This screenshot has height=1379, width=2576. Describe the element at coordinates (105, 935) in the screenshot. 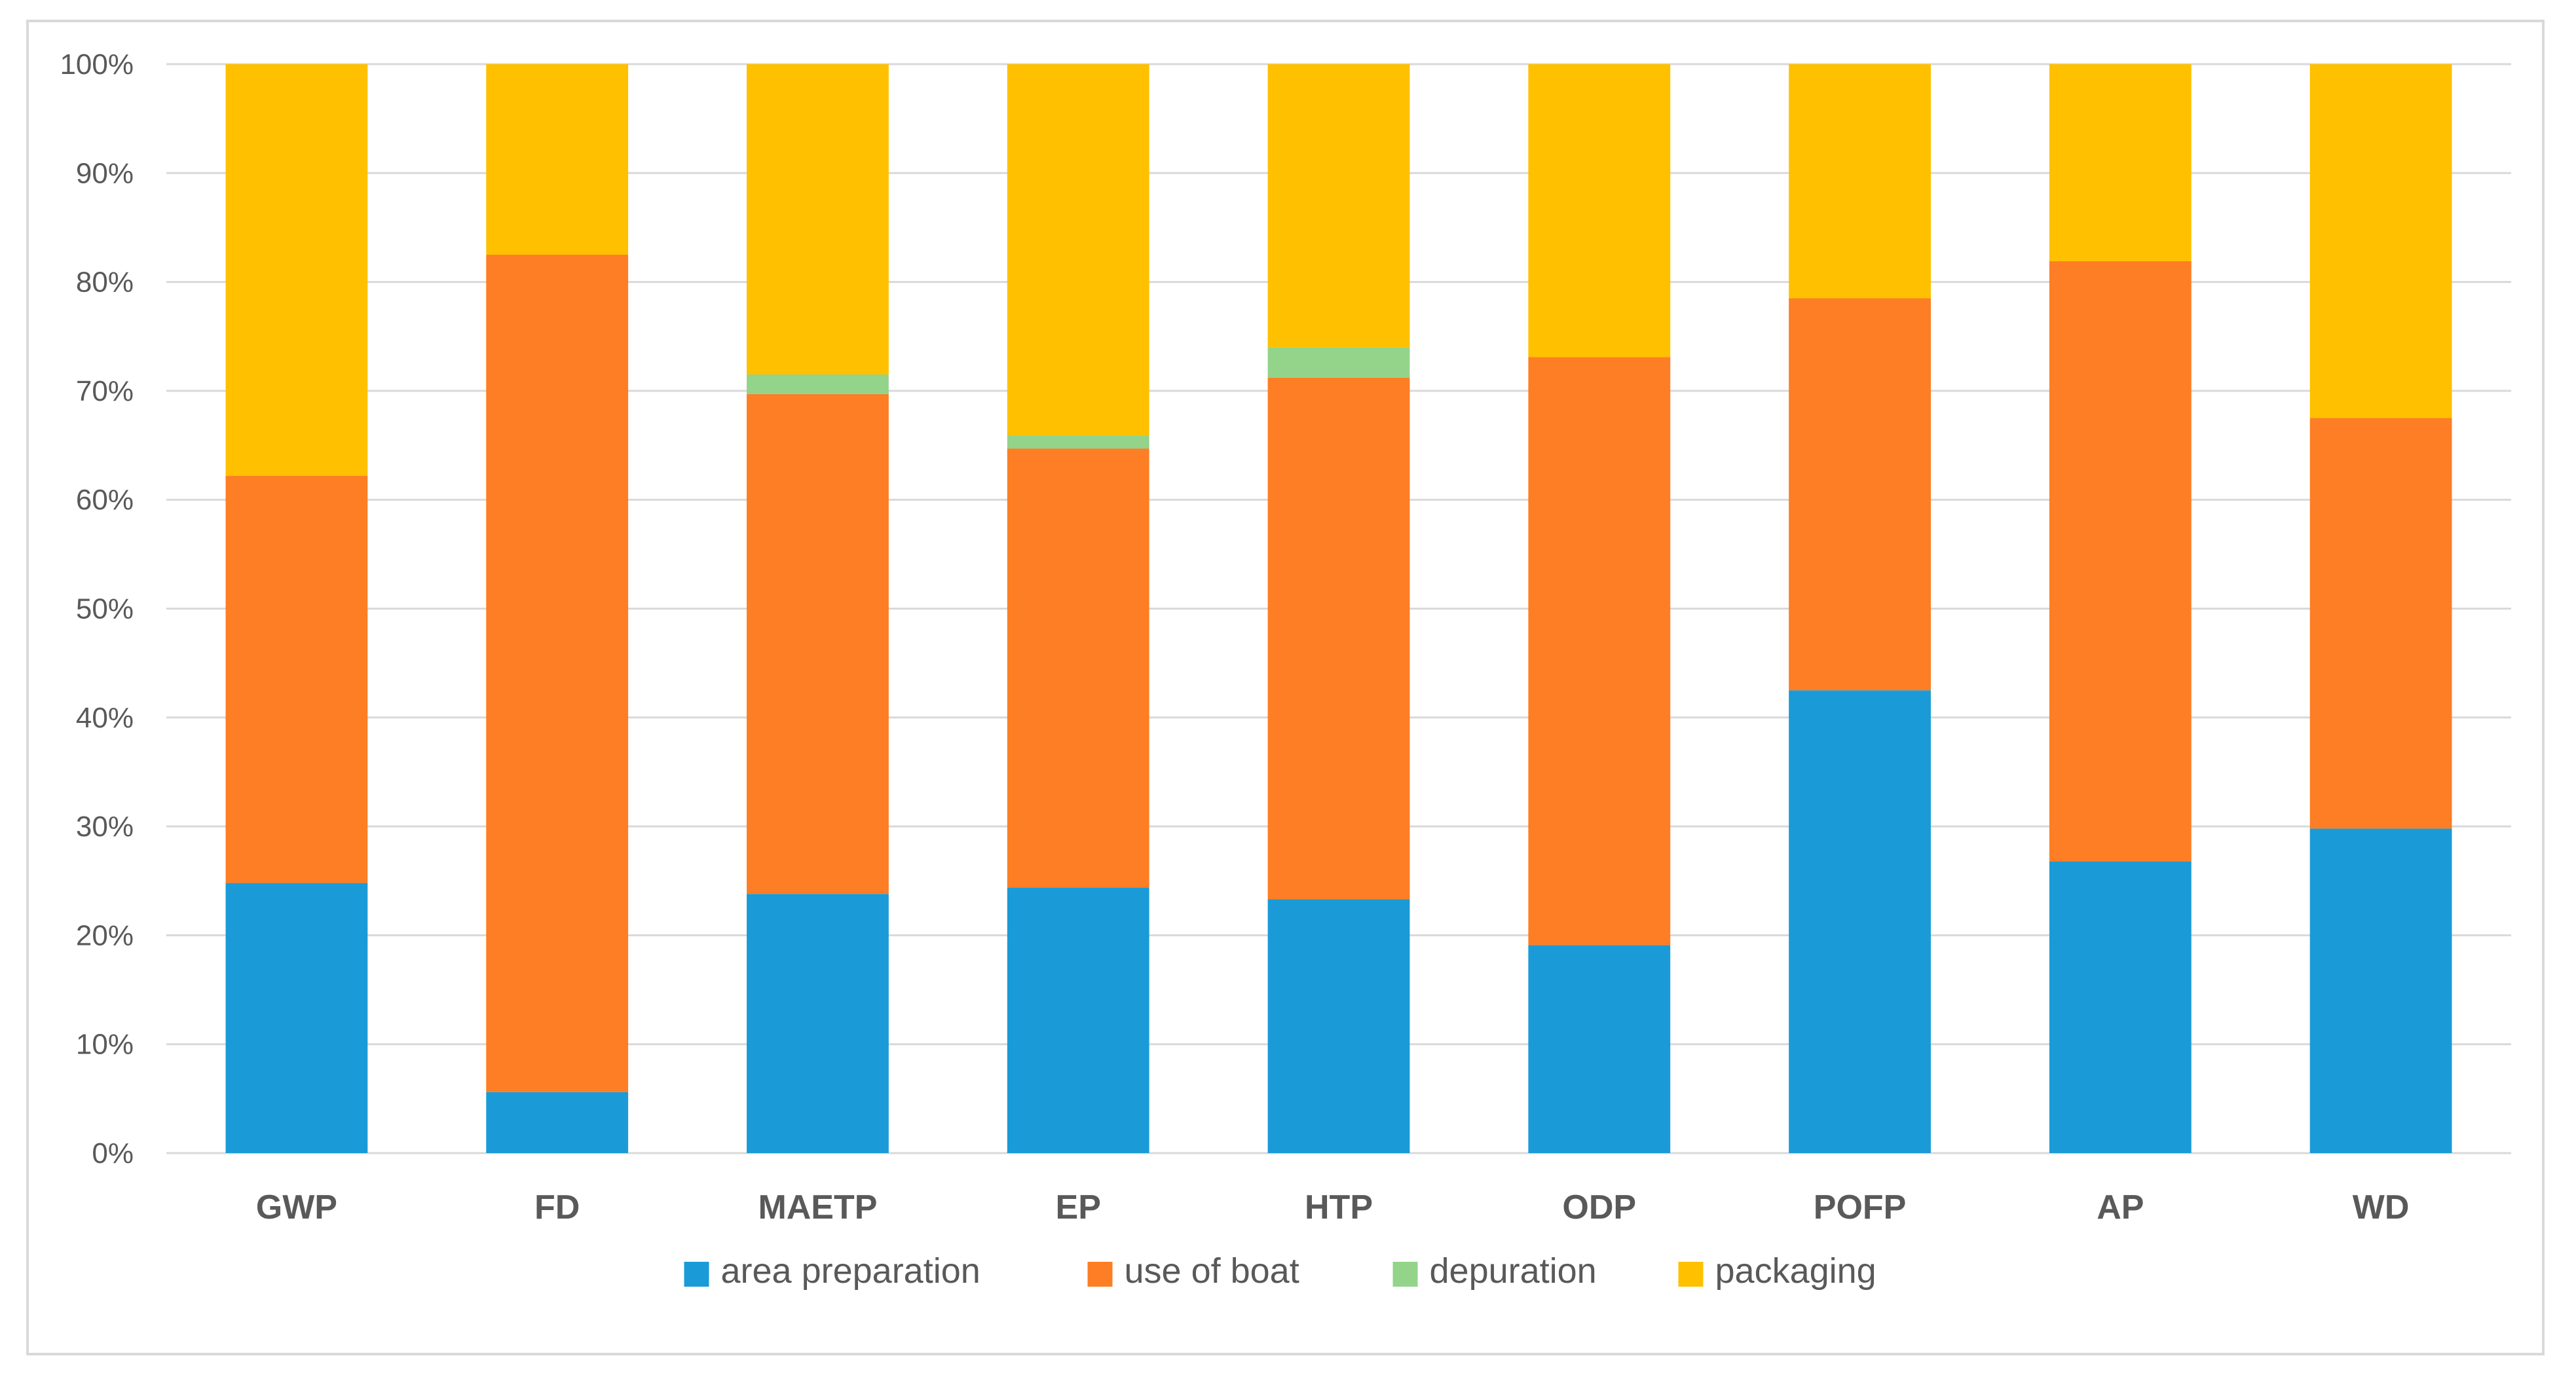

I see `y-tick-label: 20%` at that location.